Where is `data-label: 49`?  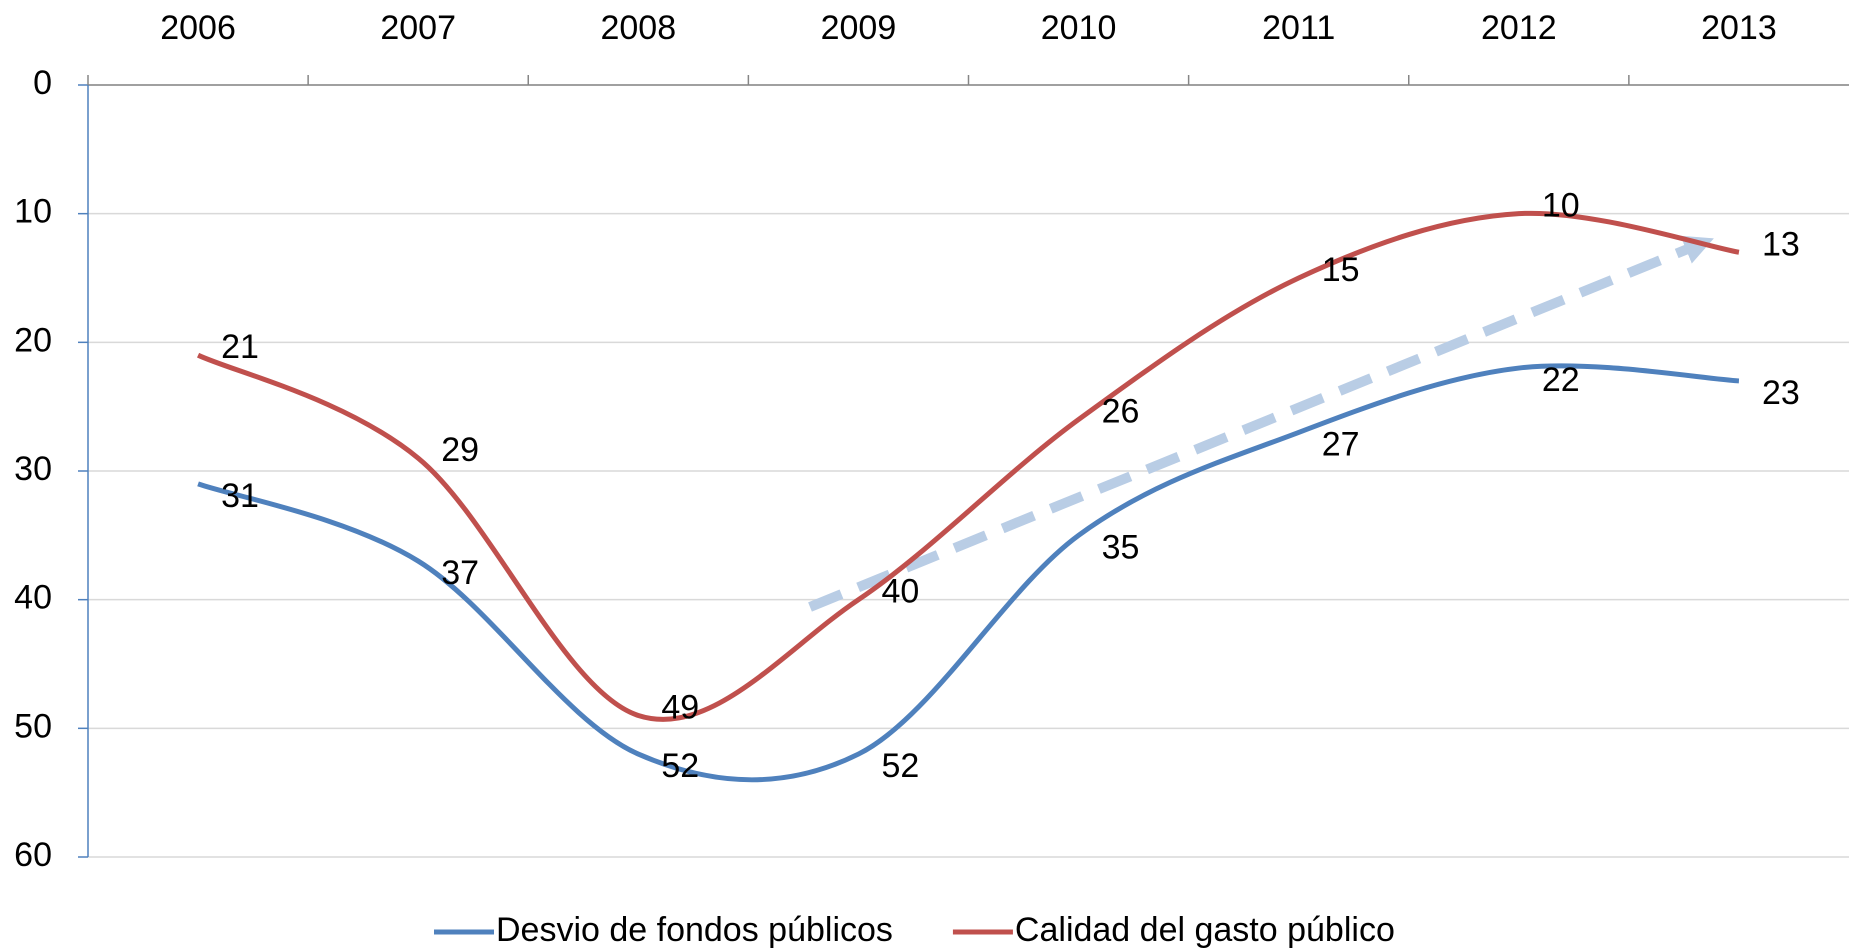
data-label: 49 is located at coordinates (680, 707).